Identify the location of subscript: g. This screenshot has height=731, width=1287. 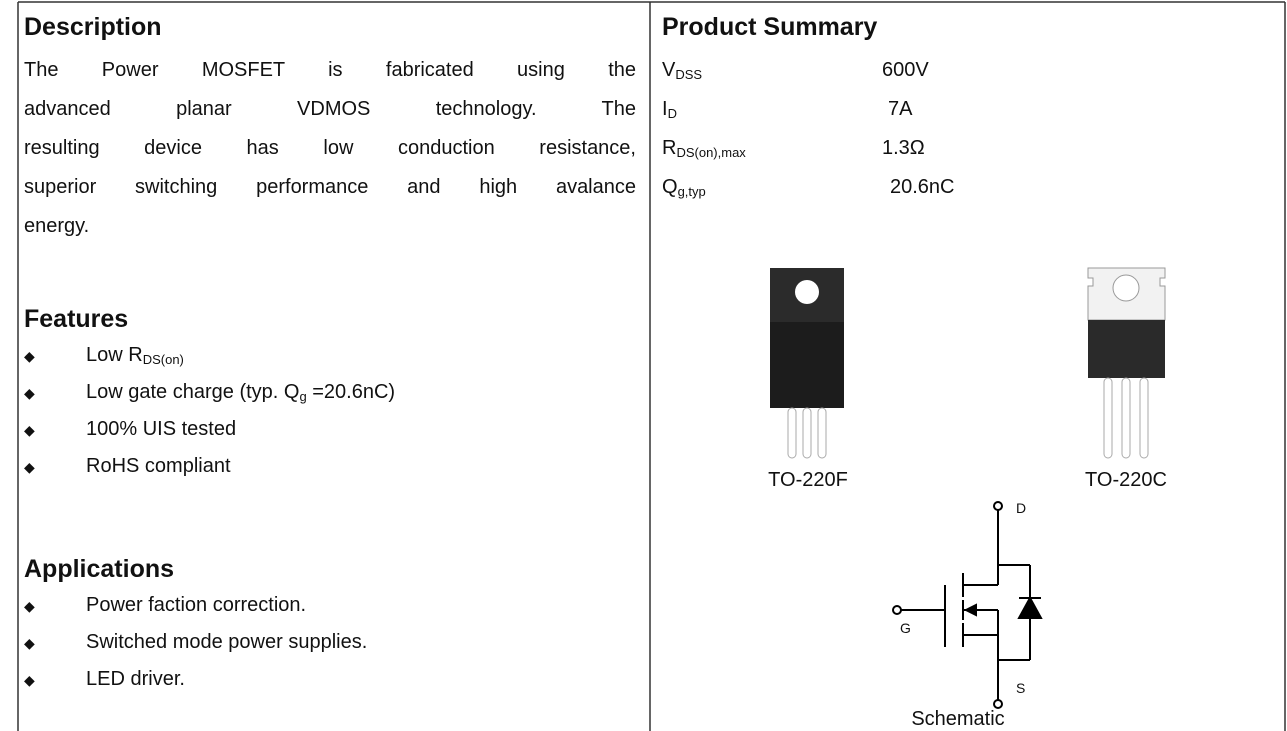
(303, 396).